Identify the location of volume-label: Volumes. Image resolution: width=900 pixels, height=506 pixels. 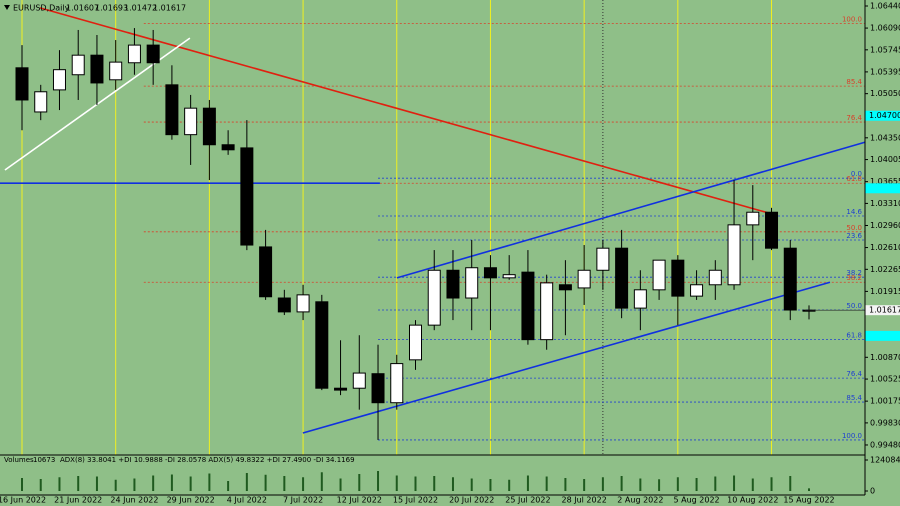
(19, 460).